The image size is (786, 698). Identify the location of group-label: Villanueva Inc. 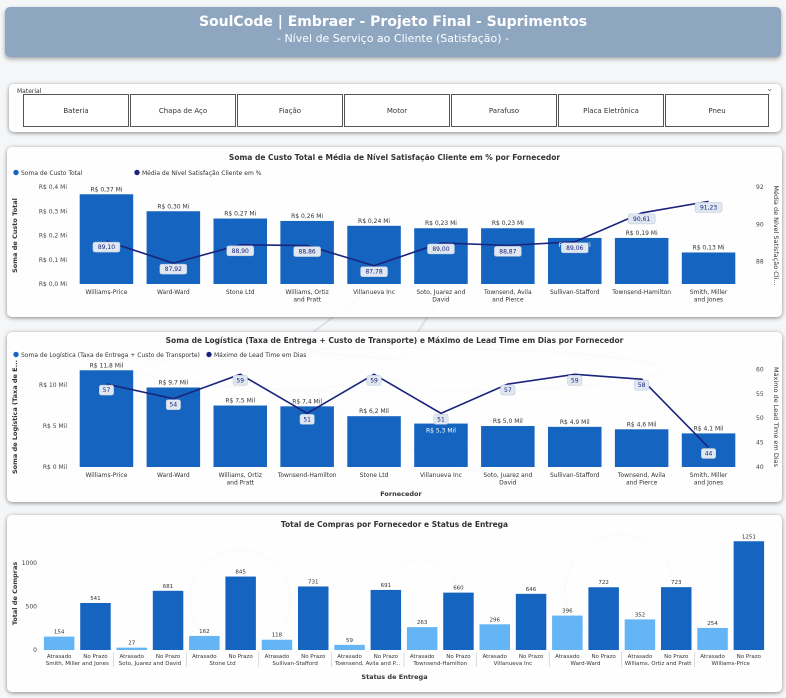
(513, 664).